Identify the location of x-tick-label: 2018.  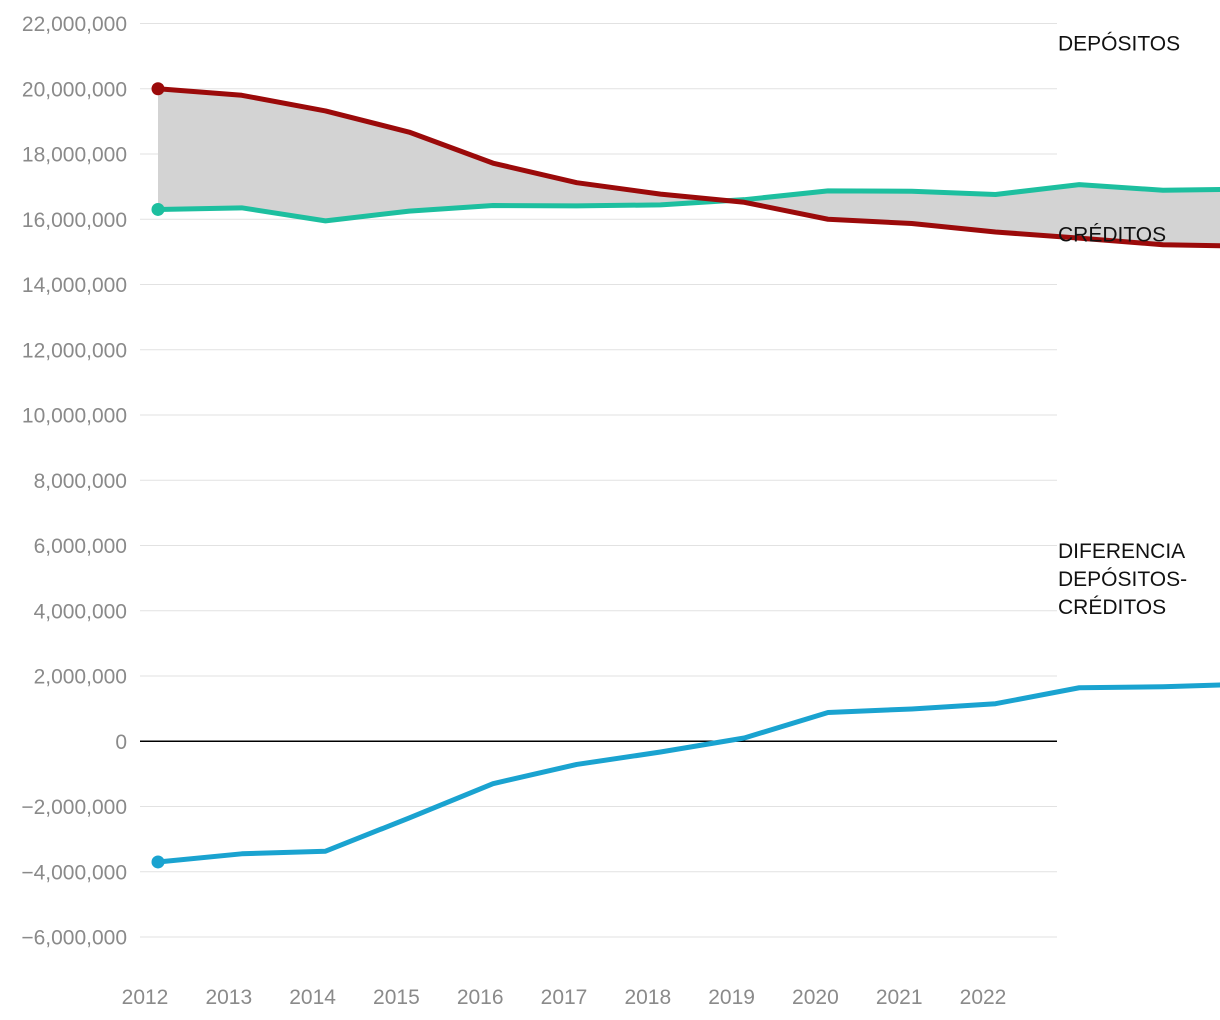
(647, 997).